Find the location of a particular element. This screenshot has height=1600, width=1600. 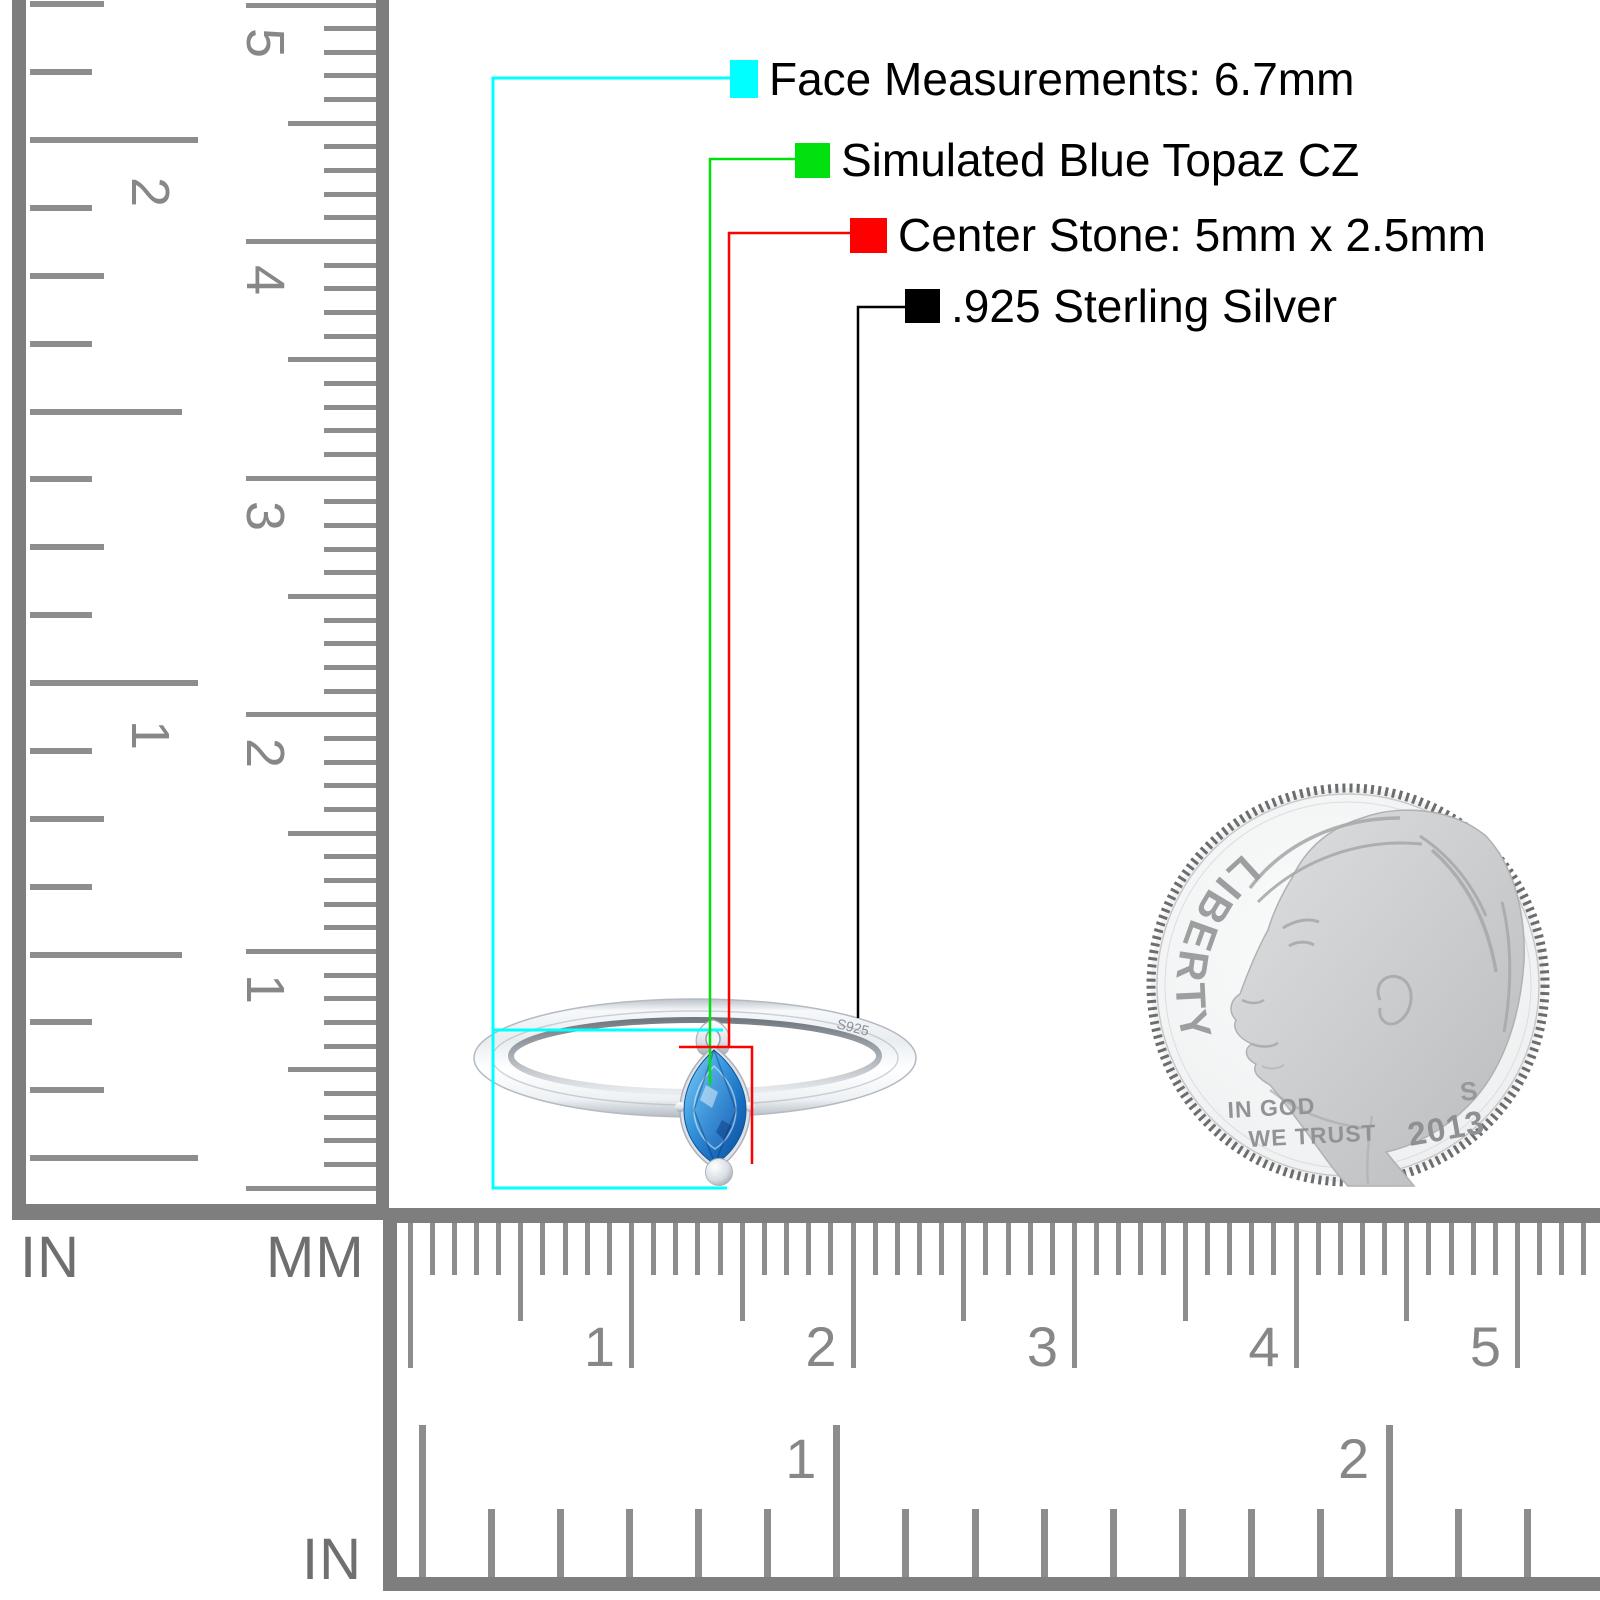

bottom-ruler-cm-number: 3 is located at coordinates (1042, 1346).